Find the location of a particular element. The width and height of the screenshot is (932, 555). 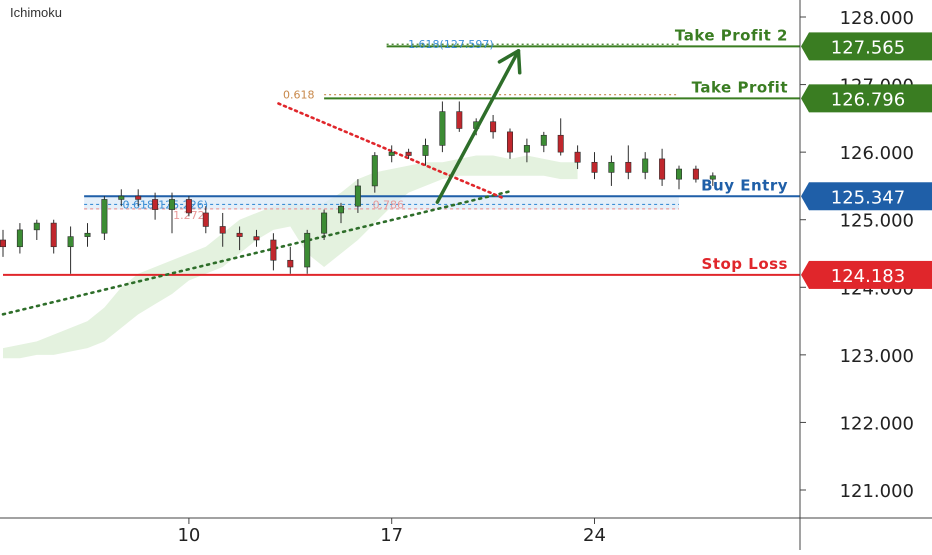

resistance-trendline is located at coordinates (391, 151).